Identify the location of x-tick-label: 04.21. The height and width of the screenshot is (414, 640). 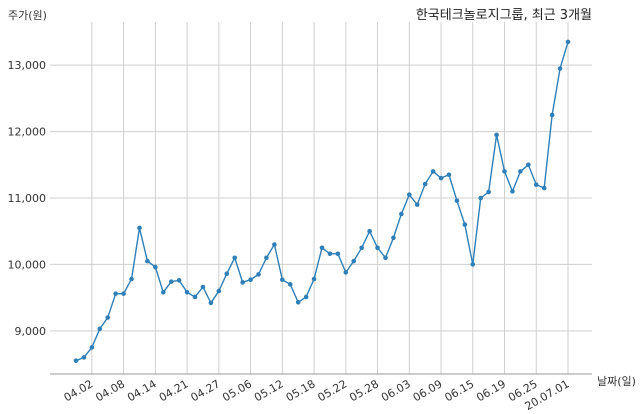
(174, 390).